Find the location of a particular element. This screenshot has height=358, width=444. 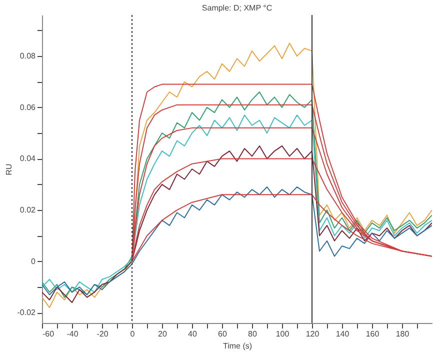

y-tick-label: 0.06 is located at coordinates (28, 107).